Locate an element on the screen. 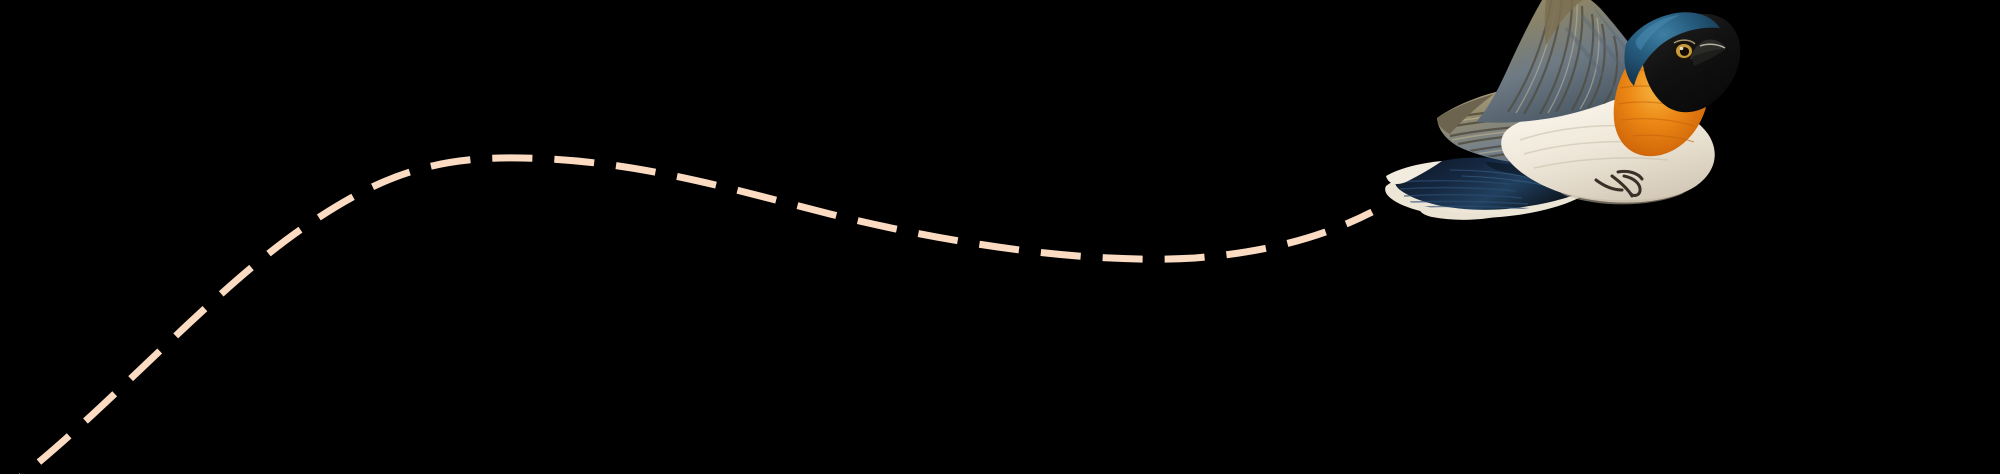 This screenshot has height=474, width=2000. upper-wing-tip is located at coordinates (1564, 23).